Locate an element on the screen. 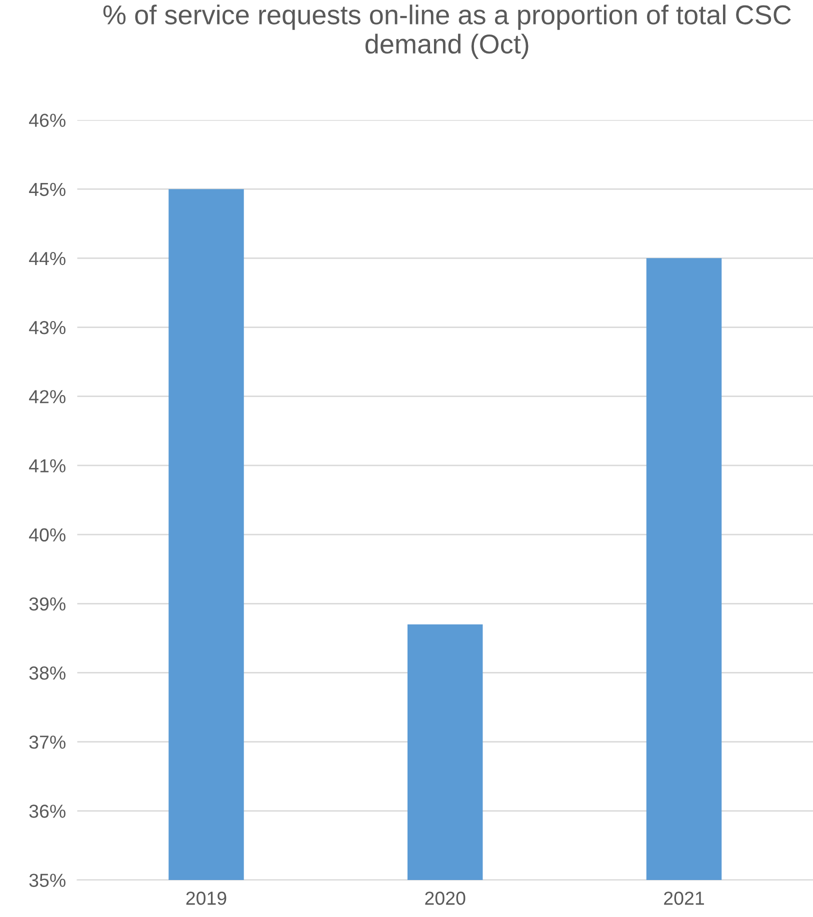  y-tick-label: 46% is located at coordinates (47, 120).